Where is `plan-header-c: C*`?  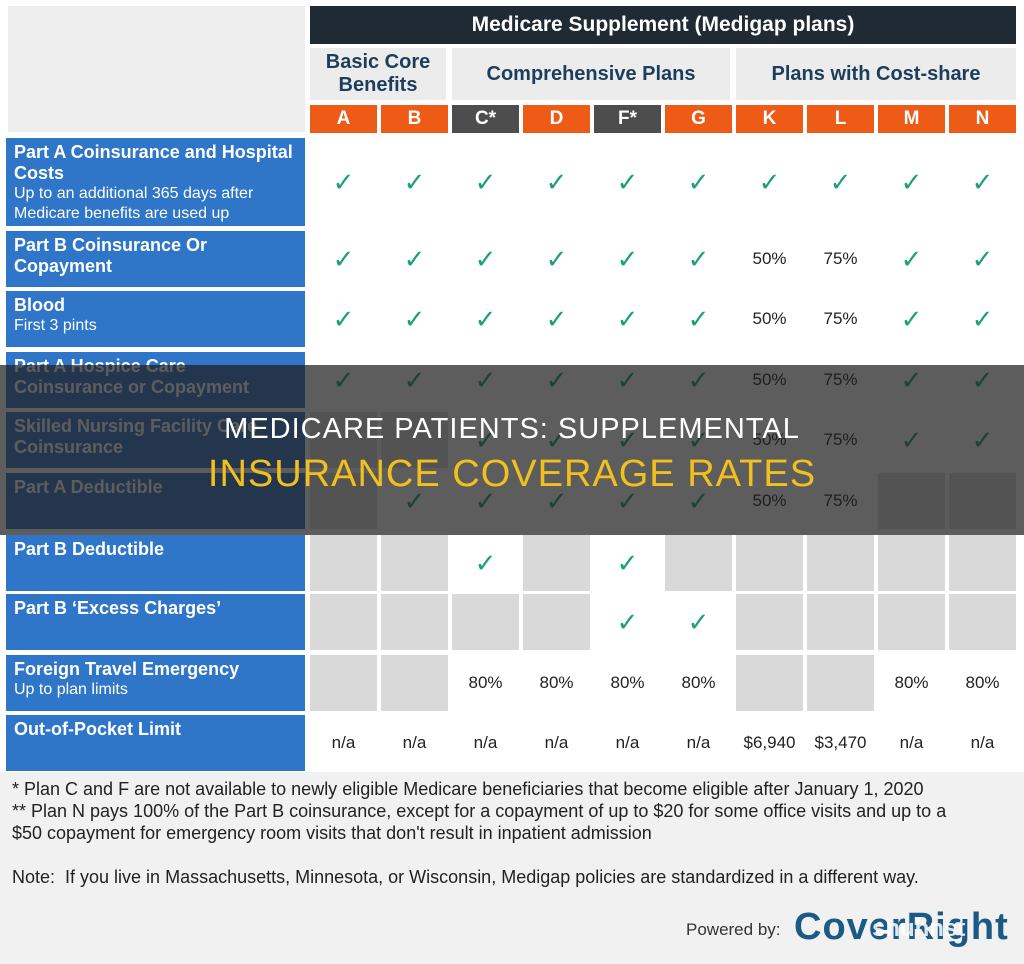 plan-header-c: C* is located at coordinates (485, 119).